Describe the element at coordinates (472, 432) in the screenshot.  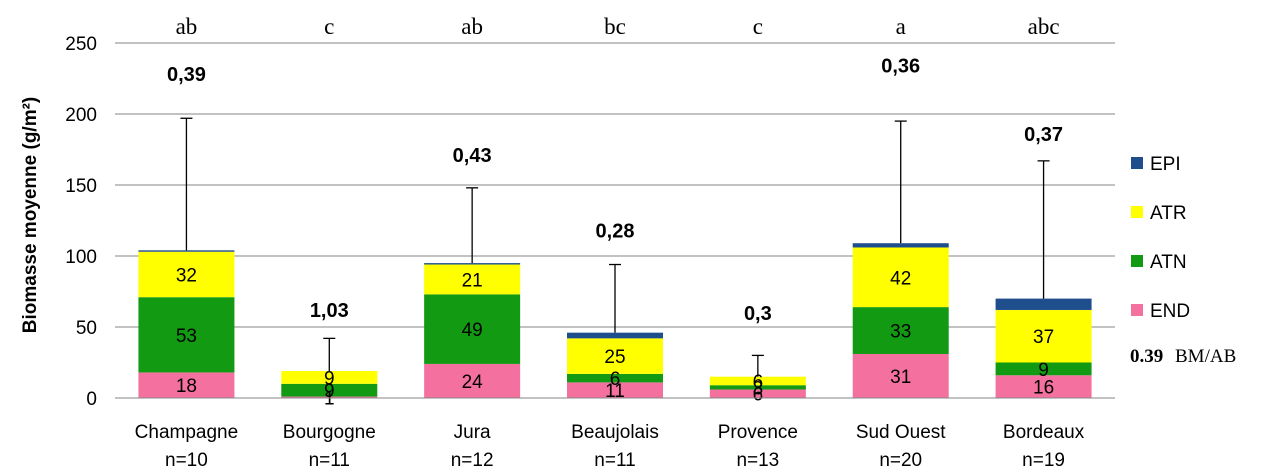
I see `x-category-label: Jura` at that location.